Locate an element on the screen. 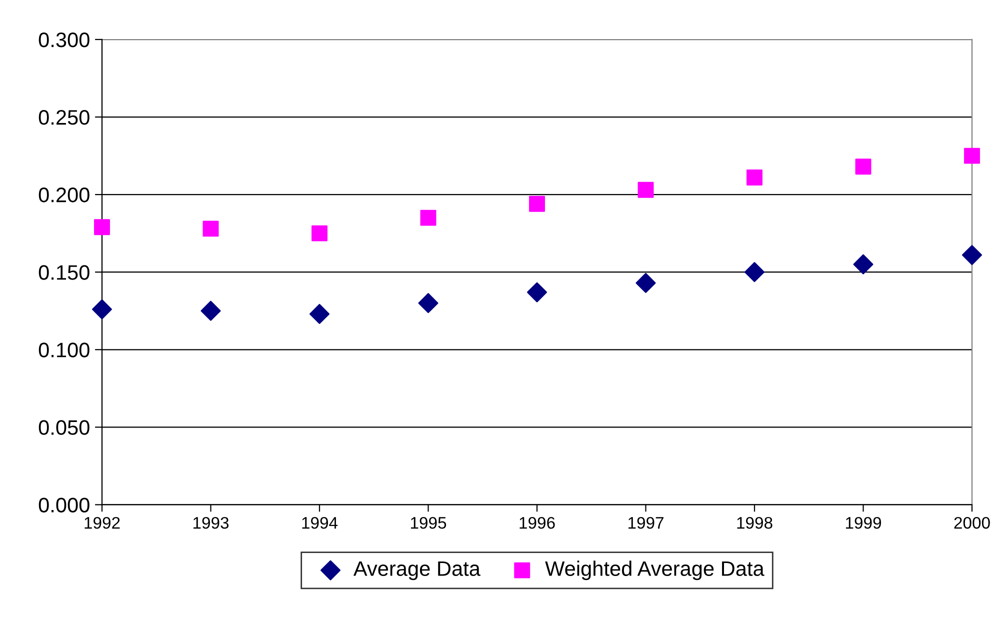  x-tick-label: 1992 is located at coordinates (102, 522).